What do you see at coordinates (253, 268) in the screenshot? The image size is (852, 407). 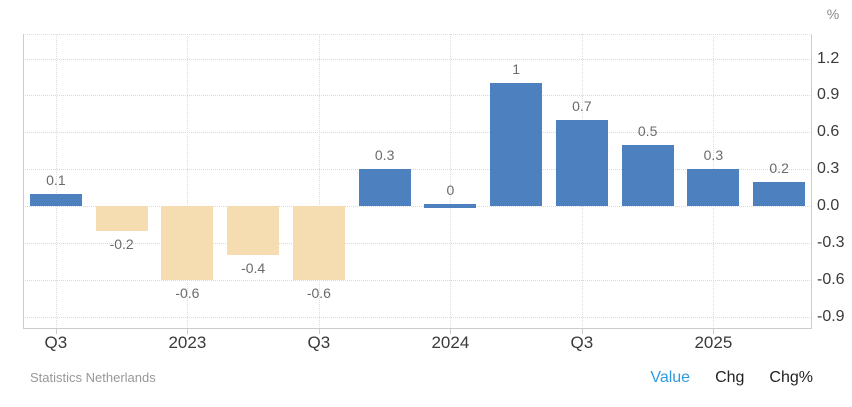 I see `bar-value-label: -0.4` at bounding box center [253, 268].